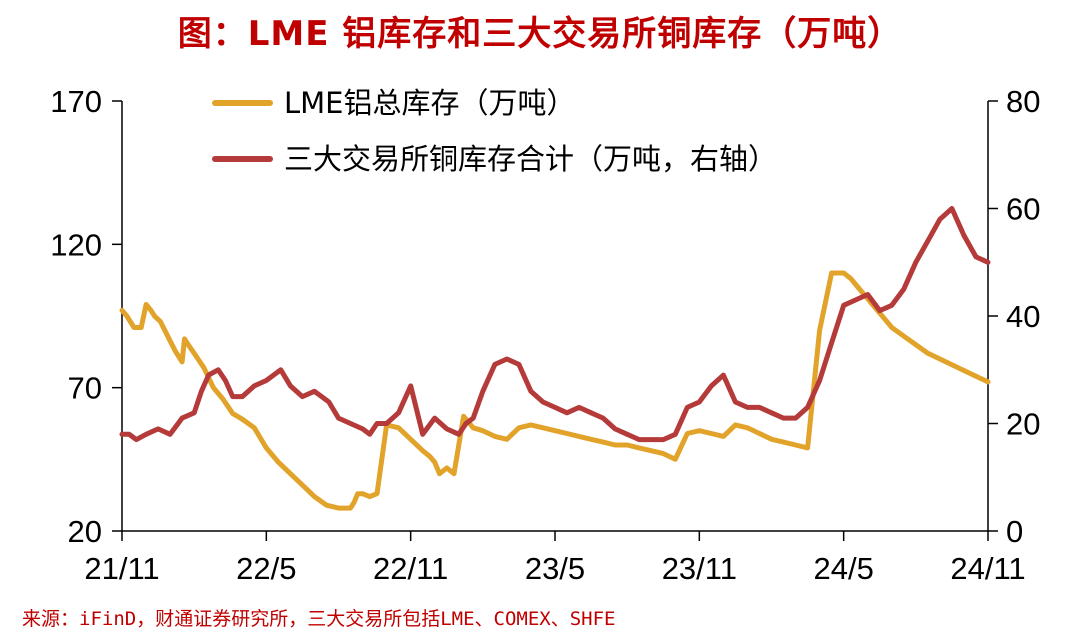 The width and height of the screenshot is (1080, 640). Describe the element at coordinates (319, 619) in the screenshot. I see `source-note: 来源：iFinD，财通证券研究所，三大交易所包括LME、COMEX、SHFE` at that location.